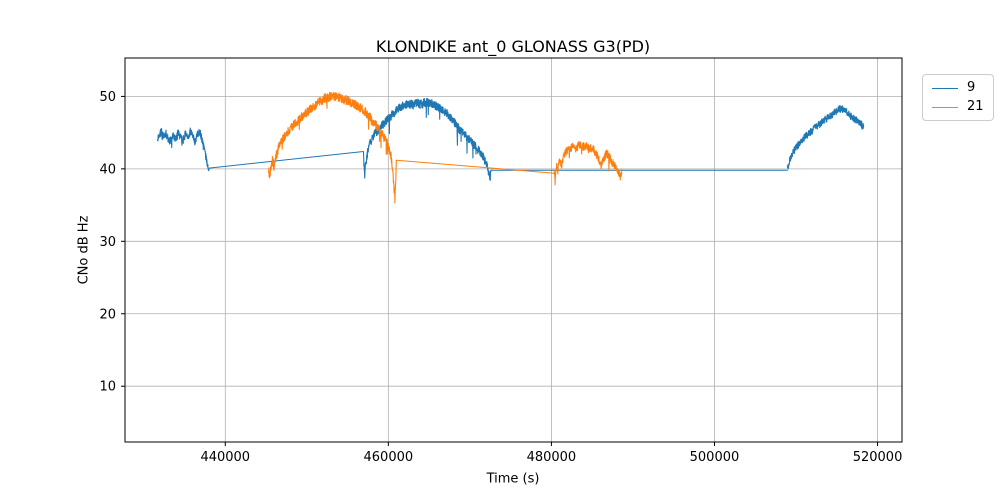  Describe the element at coordinates (513, 479) in the screenshot. I see `x-axis-label: Time (s)` at that location.